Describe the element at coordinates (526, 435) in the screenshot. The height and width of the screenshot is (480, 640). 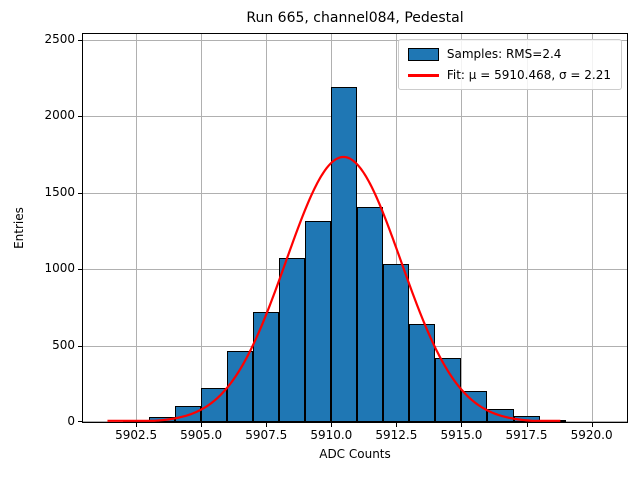
I see `x-tick-label: 5917.5` at that location.